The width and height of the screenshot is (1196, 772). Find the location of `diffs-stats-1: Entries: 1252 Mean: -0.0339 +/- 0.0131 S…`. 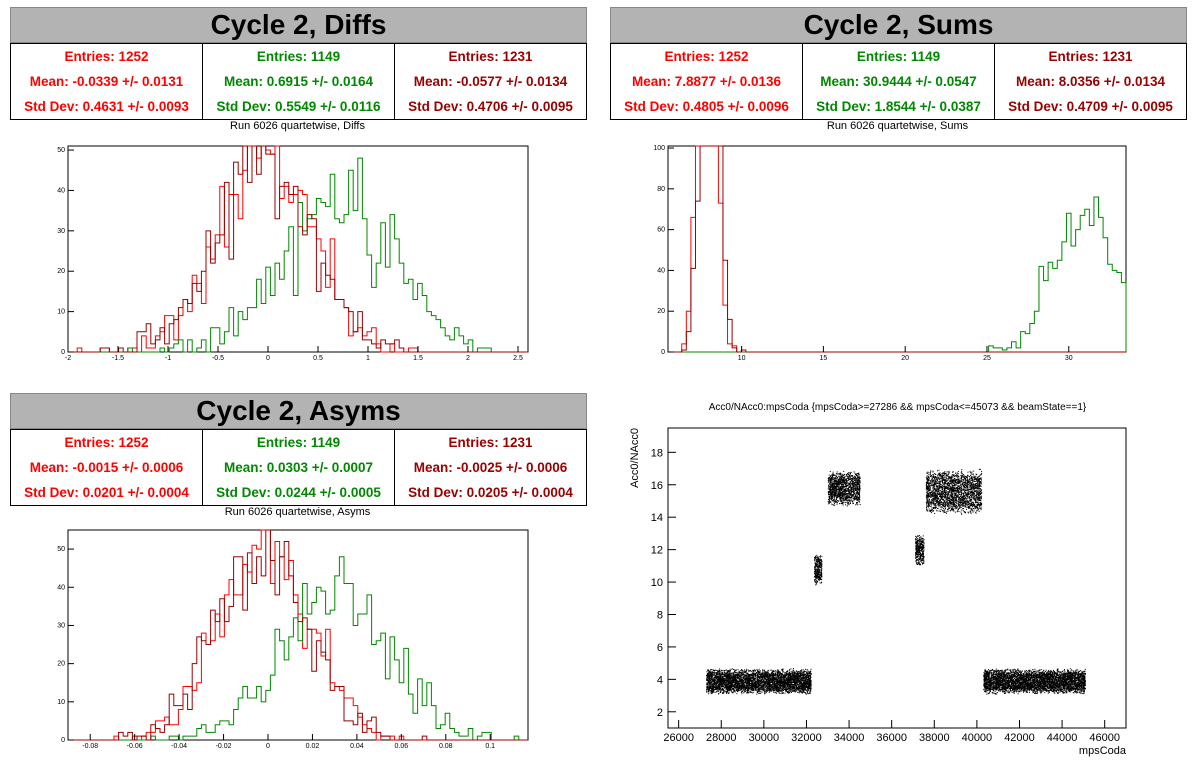

diffs-stats-1: Entries: 1252 Mean: -0.0339 +/- 0.0131 S… is located at coordinates (107, 81).